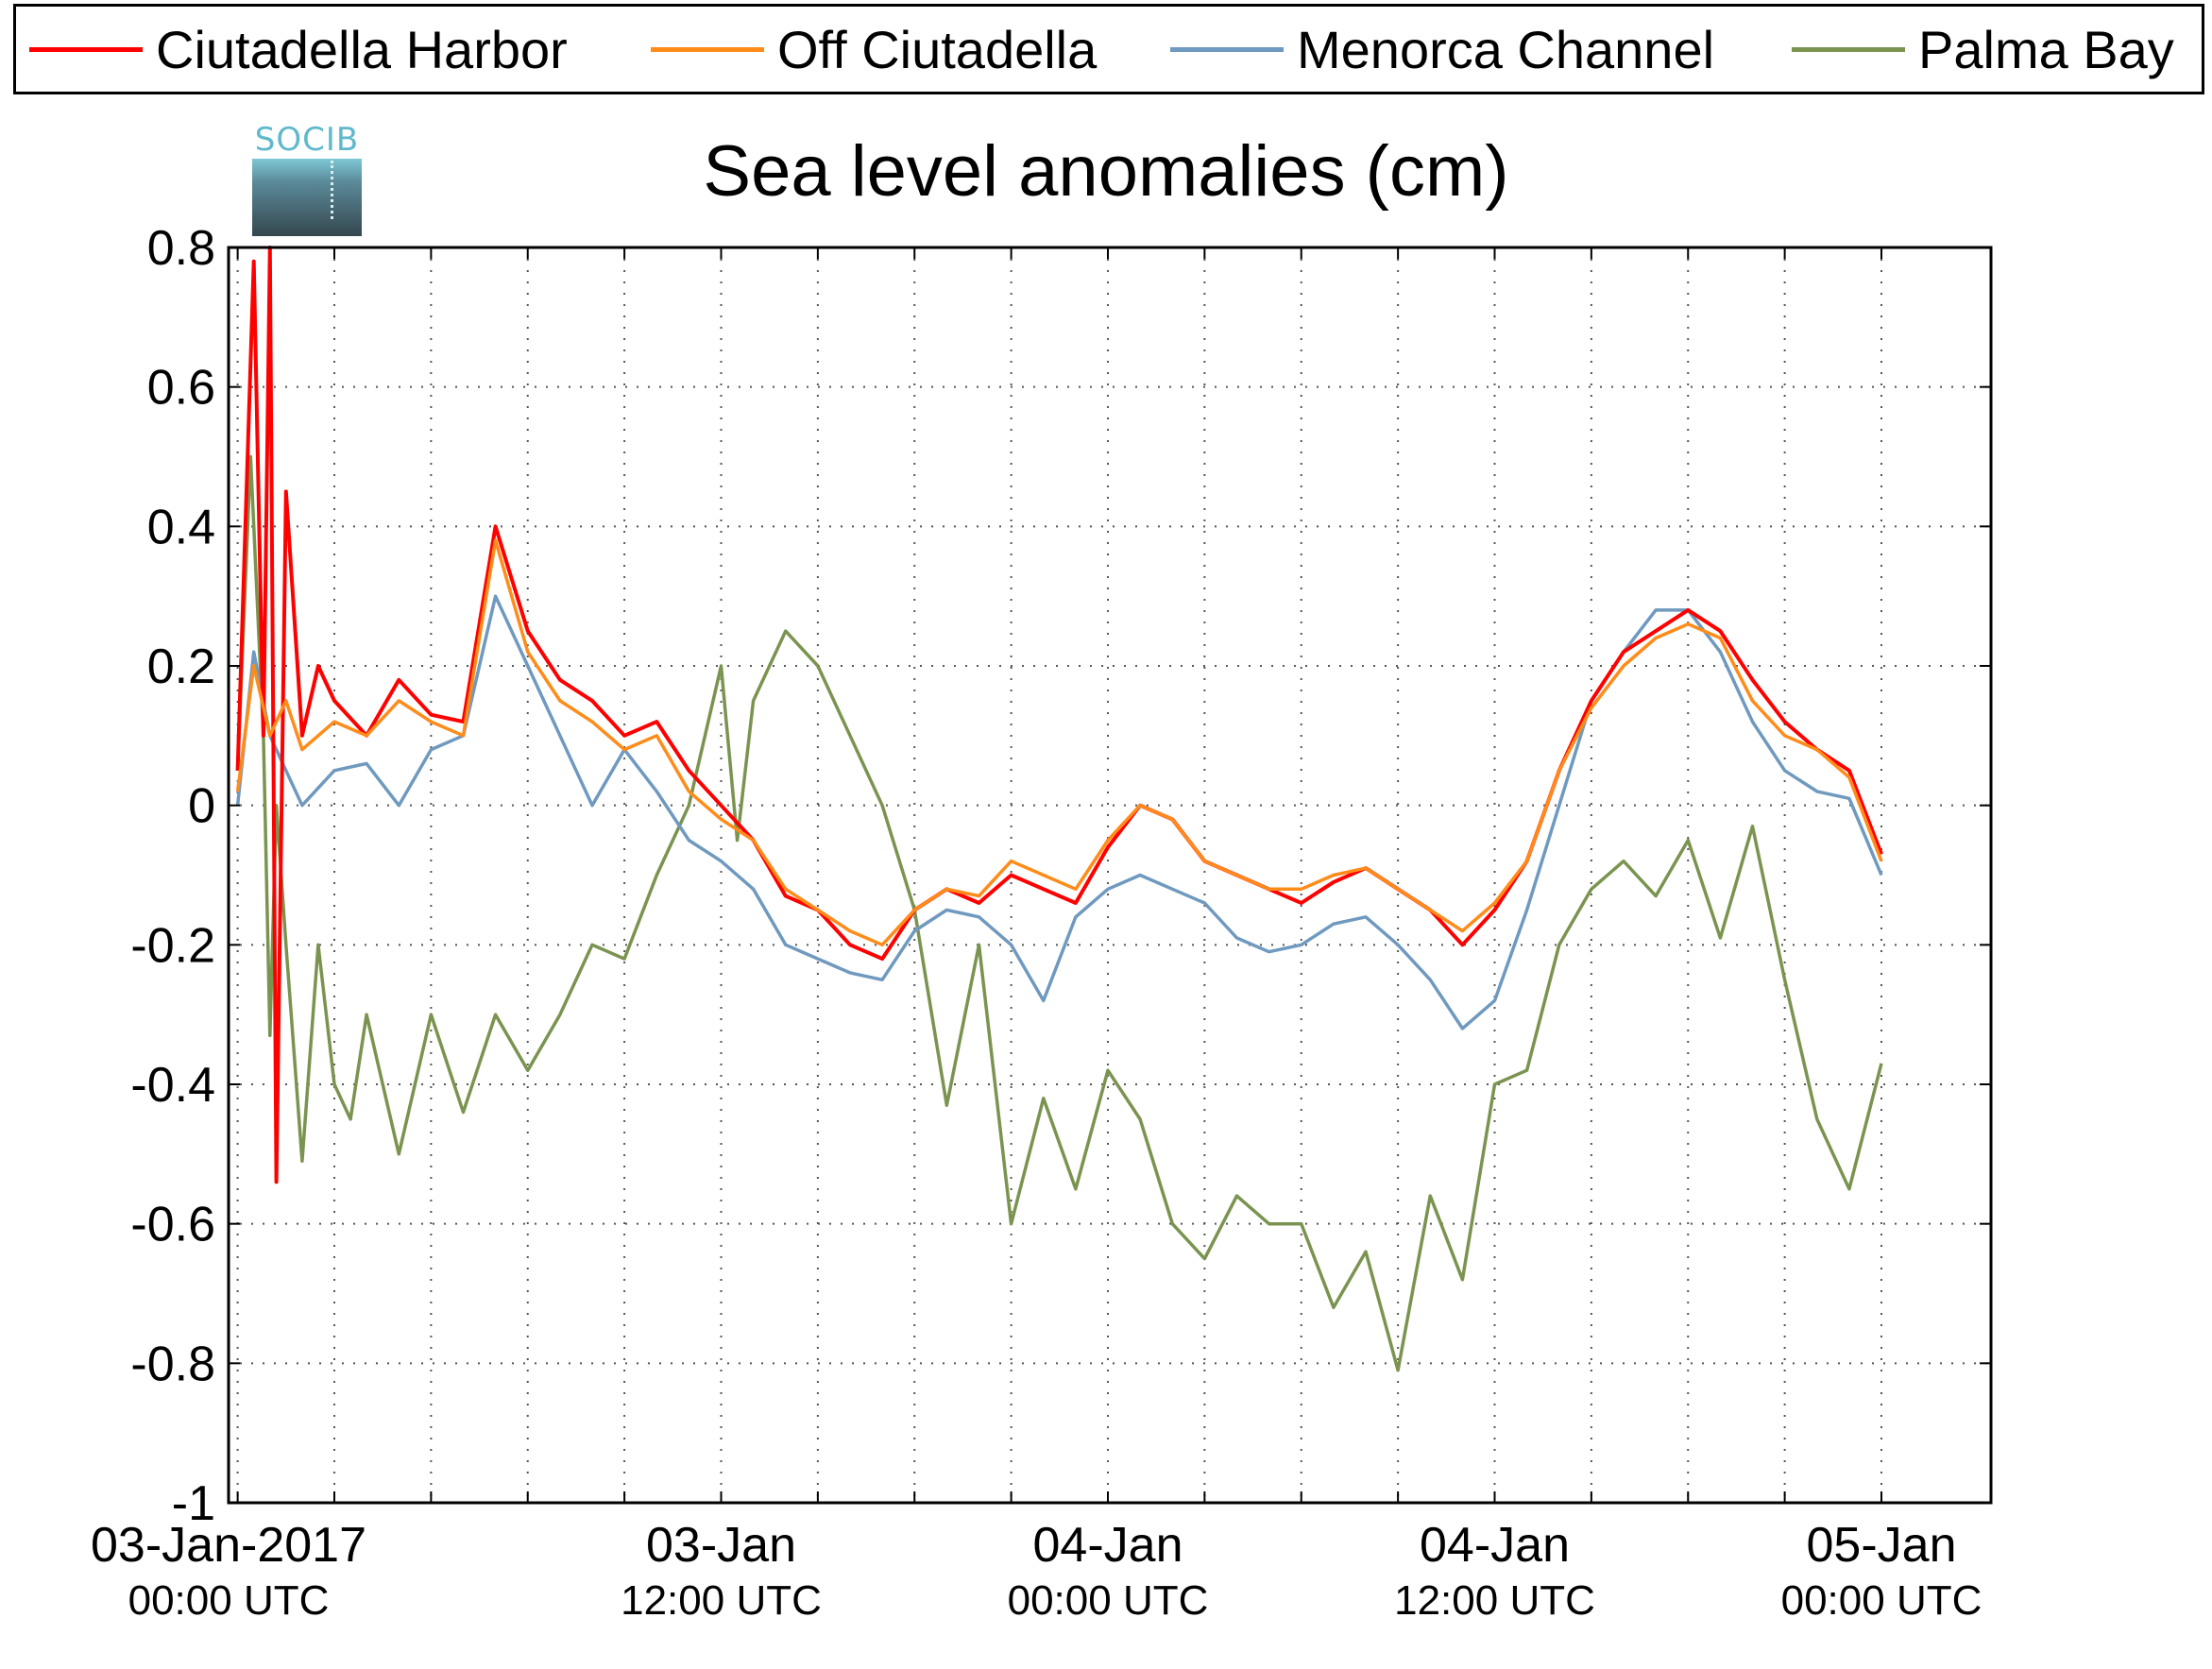 The height and width of the screenshot is (1669, 2212). What do you see at coordinates (193, 1504) in the screenshot?
I see `y-tick-label: -1` at bounding box center [193, 1504].